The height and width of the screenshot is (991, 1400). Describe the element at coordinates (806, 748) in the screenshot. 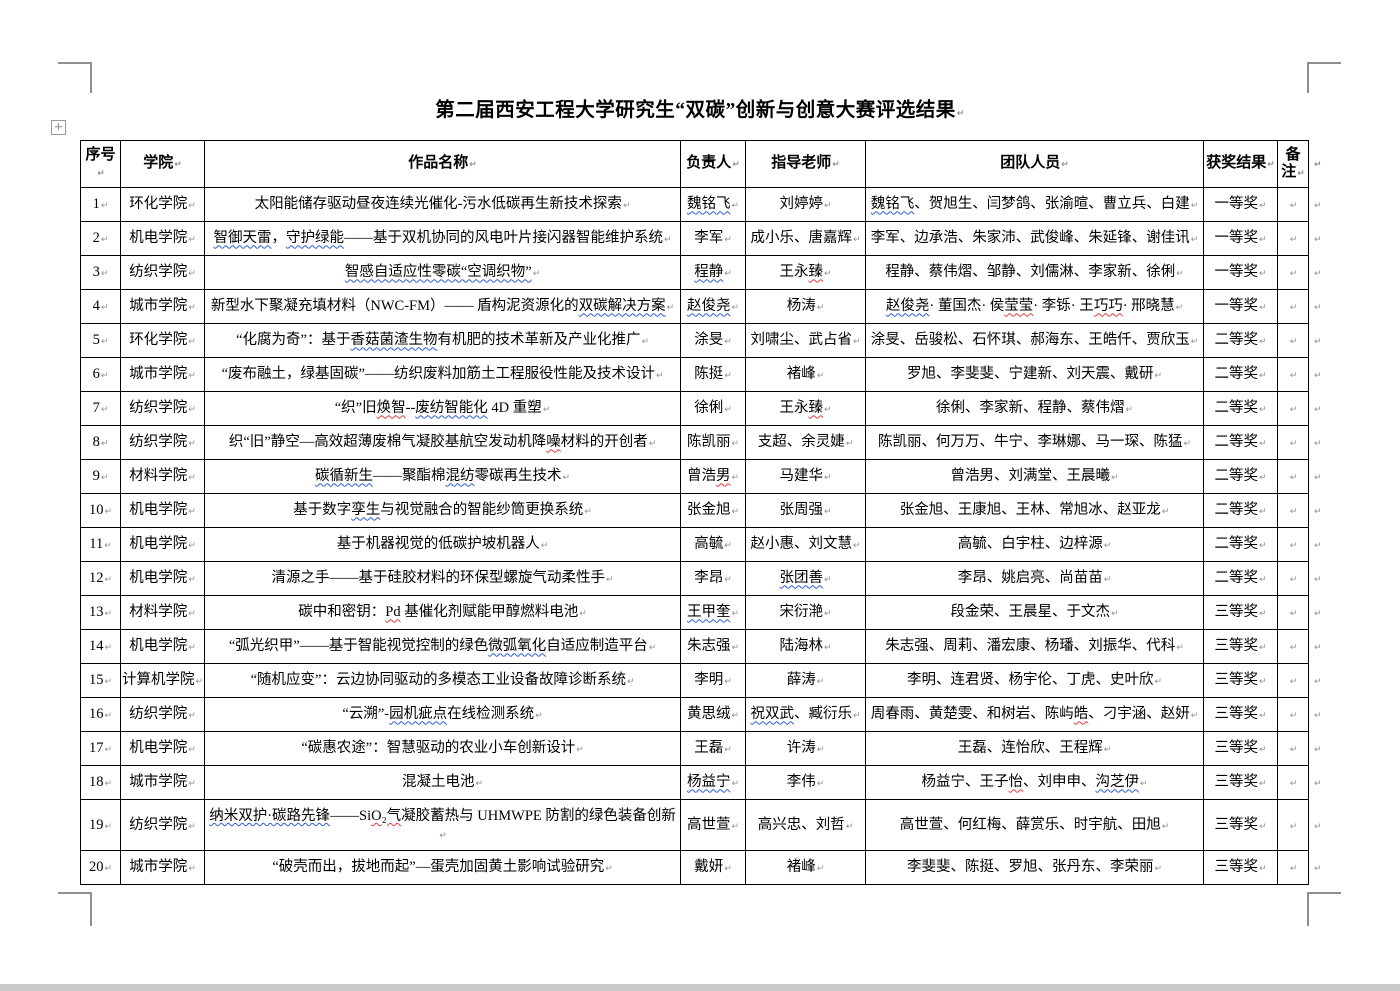

I see `cell-advisor: 许涛↵` at that location.